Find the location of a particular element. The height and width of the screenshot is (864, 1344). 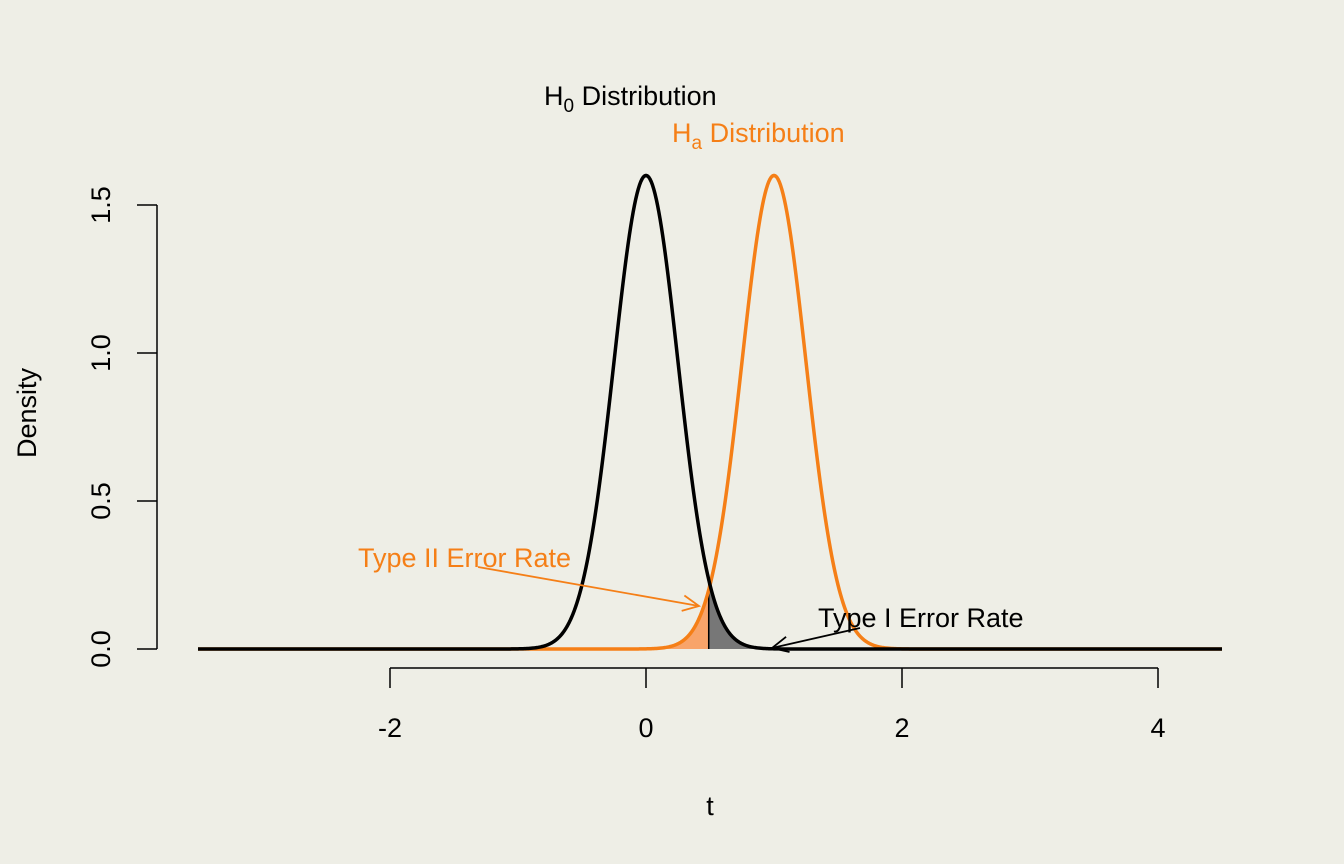

y-tick-label: 1.5 is located at coordinates (101, 205).